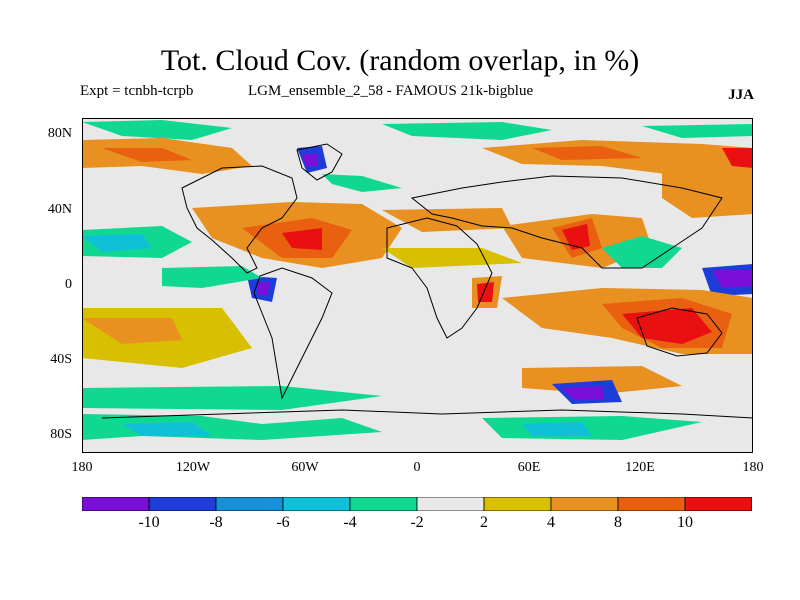 This screenshot has width=800, height=600. Describe the element at coordinates (61, 359) in the screenshot. I see `lat-tick-40s: 40S` at that location.